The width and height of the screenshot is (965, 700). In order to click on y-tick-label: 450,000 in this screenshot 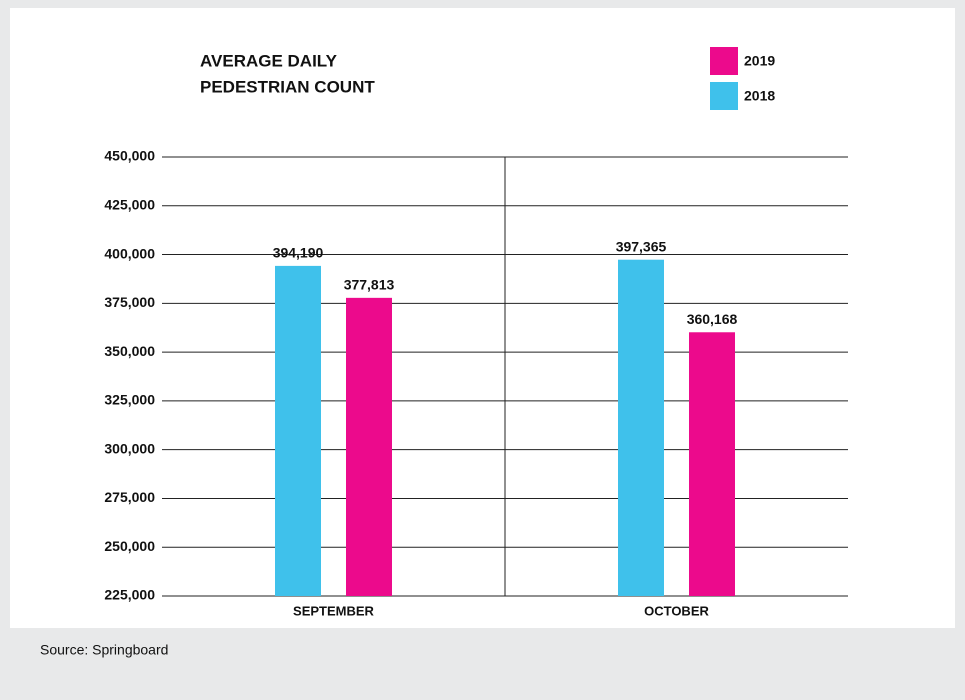, I will do `click(129, 156)`.